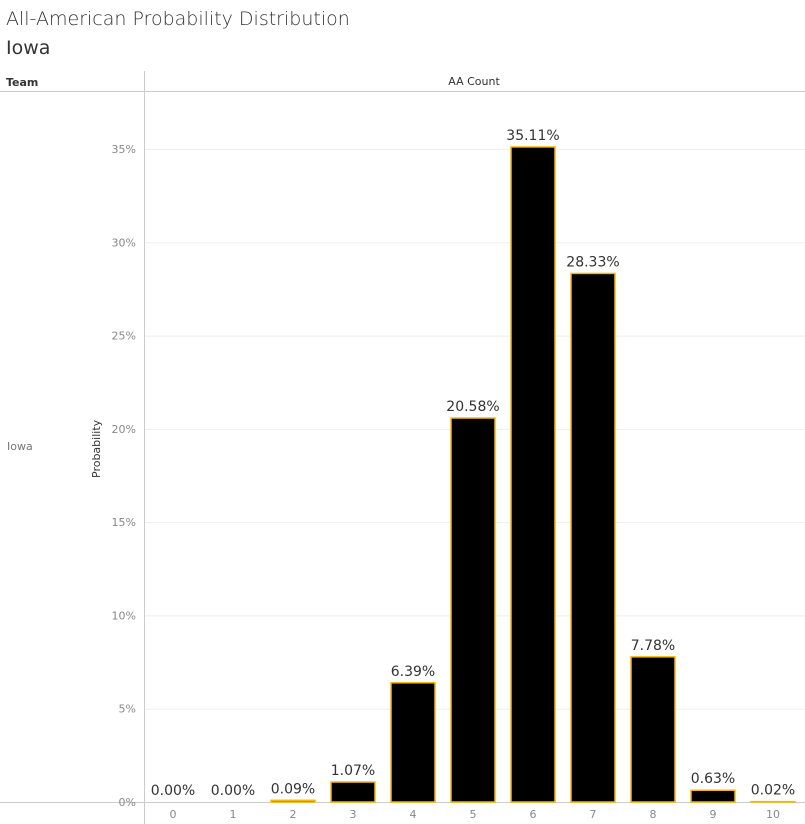  I want to click on data-label: 28.33%, so click(592, 262).